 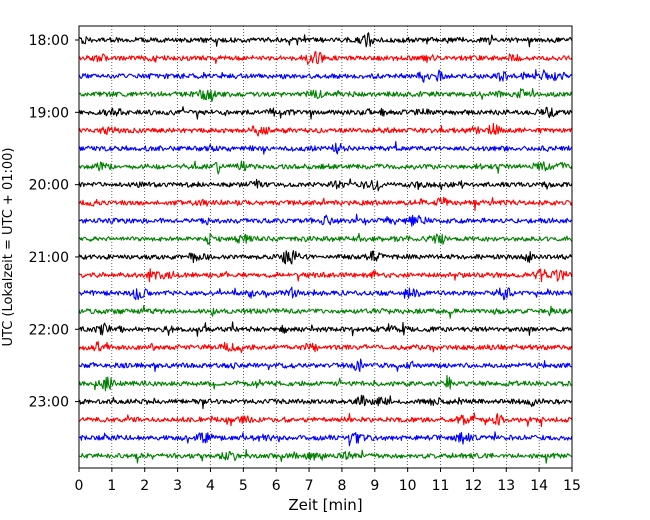 What do you see at coordinates (49, 113) in the screenshot?
I see `y-tick-label: 19:00` at bounding box center [49, 113].